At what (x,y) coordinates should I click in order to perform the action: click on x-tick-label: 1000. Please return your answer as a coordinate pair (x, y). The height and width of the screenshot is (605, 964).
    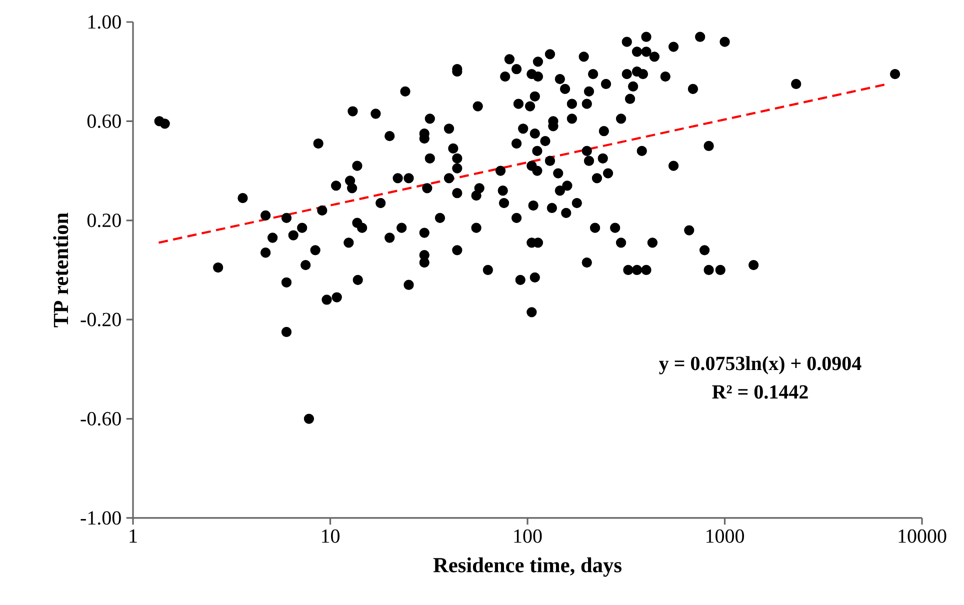
    Looking at the image, I should click on (725, 536).